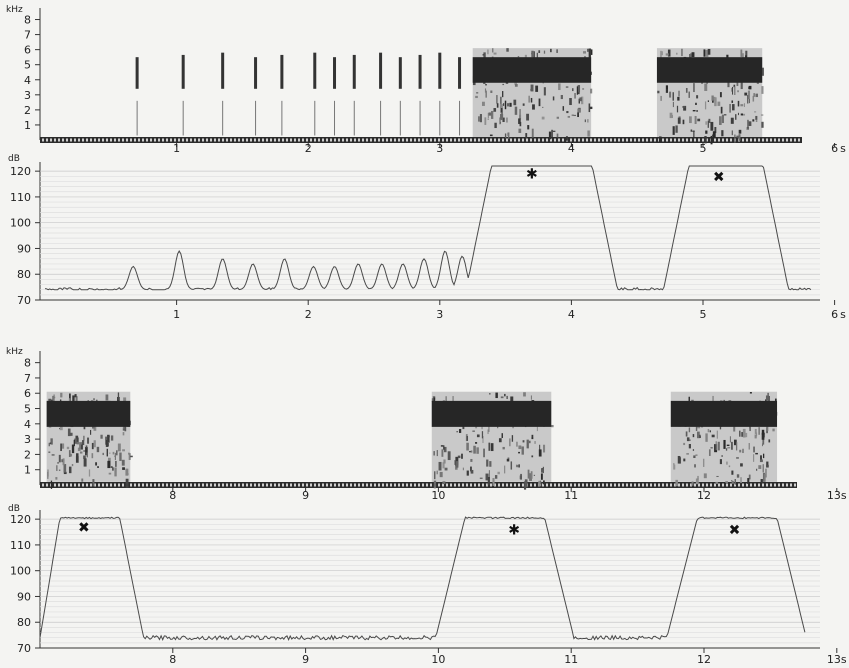 Image resolution: width=849 pixels, height=668 pixels. What do you see at coordinates (27, 393) in the screenshot?
I see `spec2-y-tick-label: 6` at bounding box center [27, 393].